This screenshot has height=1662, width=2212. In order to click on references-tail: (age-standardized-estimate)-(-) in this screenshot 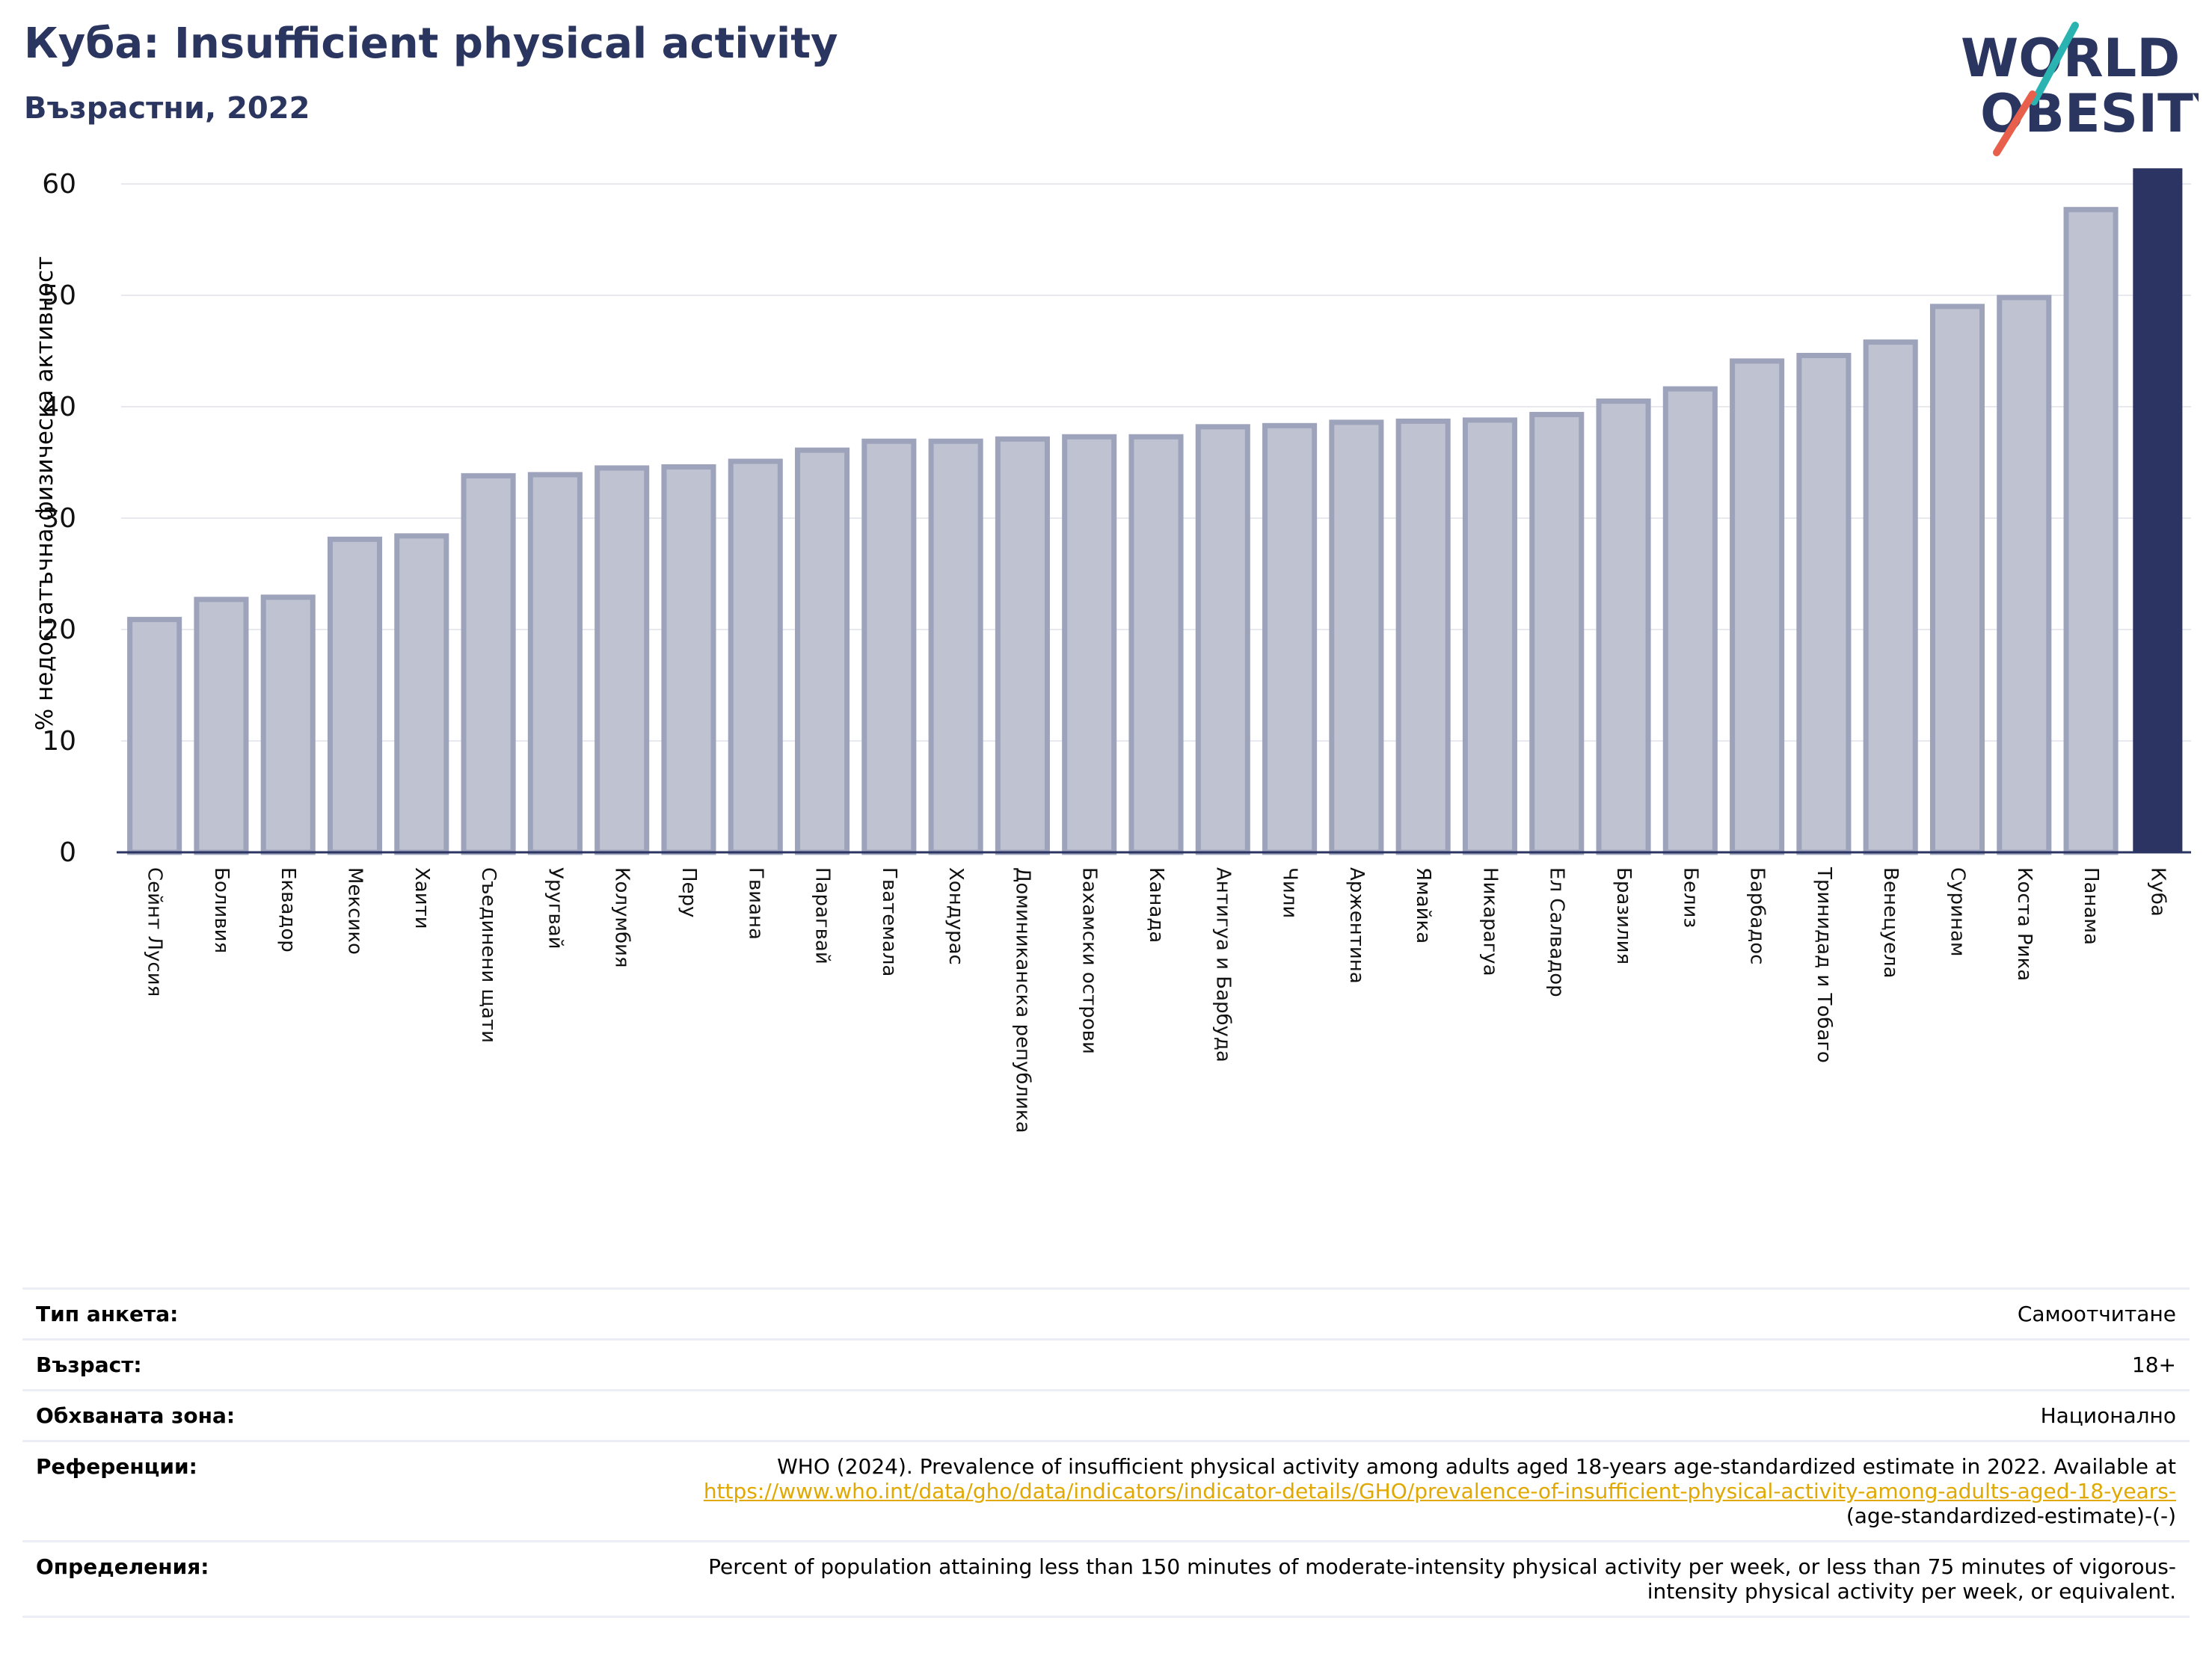, I will do `click(2011, 1516)`.